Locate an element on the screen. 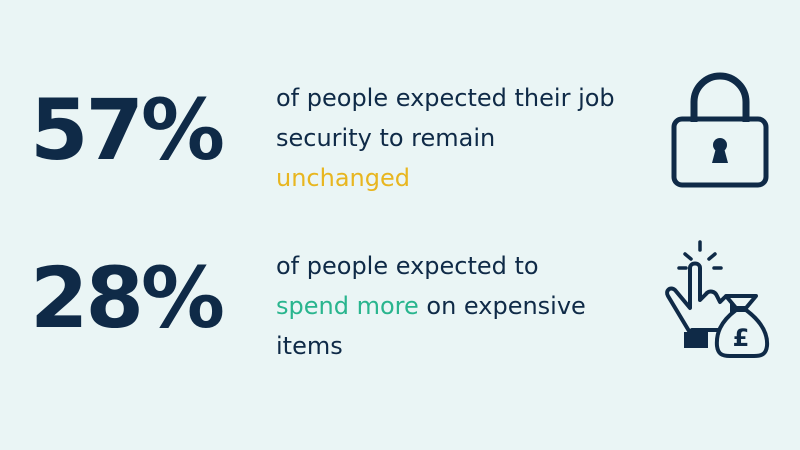  stat-description-text: of people expected to is located at coordinates (407, 266).